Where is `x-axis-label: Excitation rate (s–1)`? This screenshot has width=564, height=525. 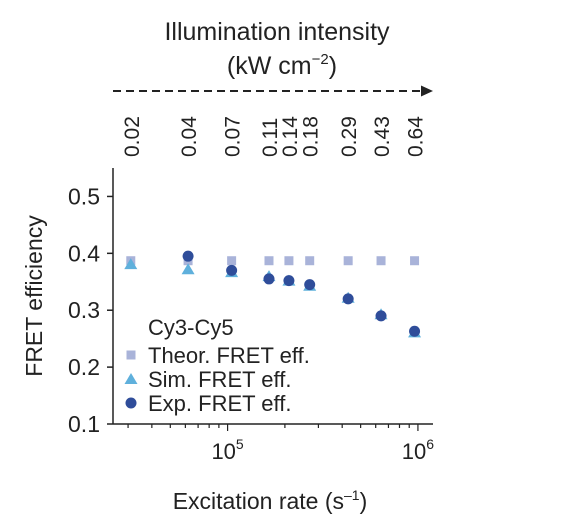 x-axis-label: Excitation rate (s–1) is located at coordinates (270, 500).